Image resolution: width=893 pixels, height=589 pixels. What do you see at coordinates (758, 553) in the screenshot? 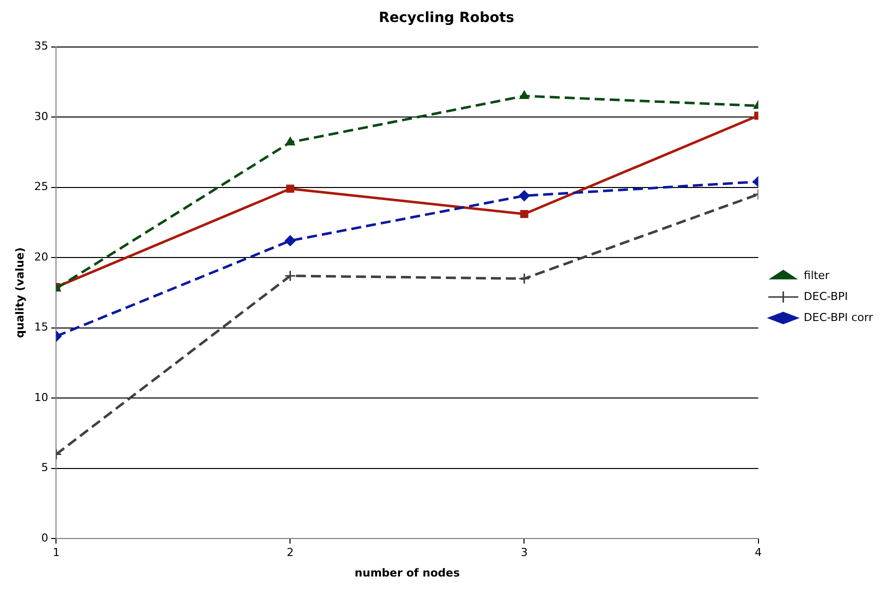
I see `x-tick-label: 4` at bounding box center [758, 553].